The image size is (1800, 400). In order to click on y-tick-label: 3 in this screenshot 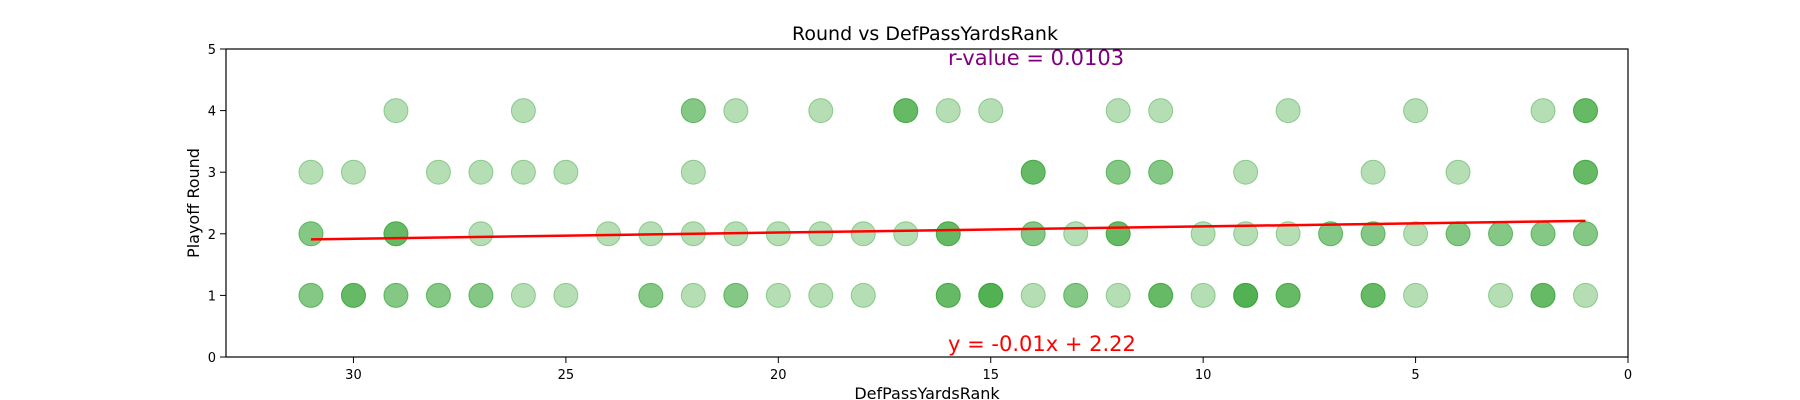, I will do `click(212, 173)`.